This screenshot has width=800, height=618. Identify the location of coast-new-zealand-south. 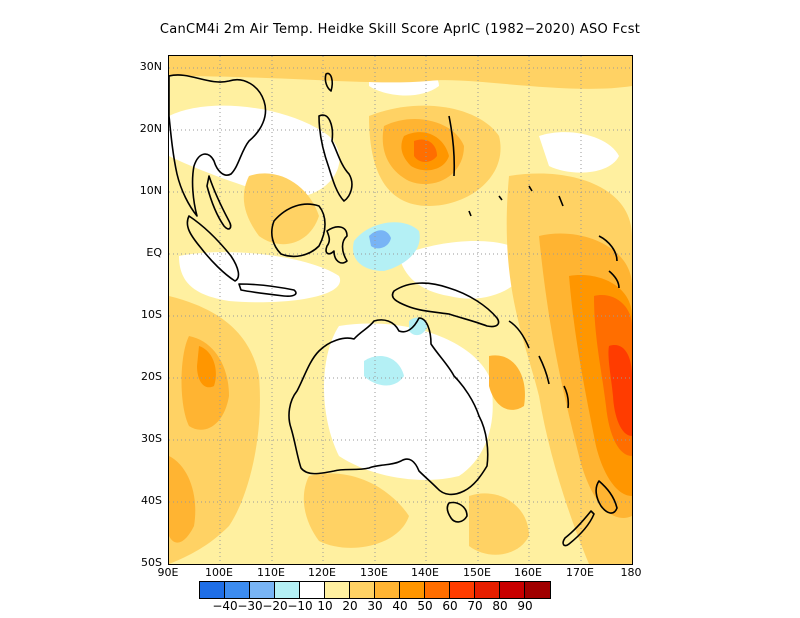
(578, 528).